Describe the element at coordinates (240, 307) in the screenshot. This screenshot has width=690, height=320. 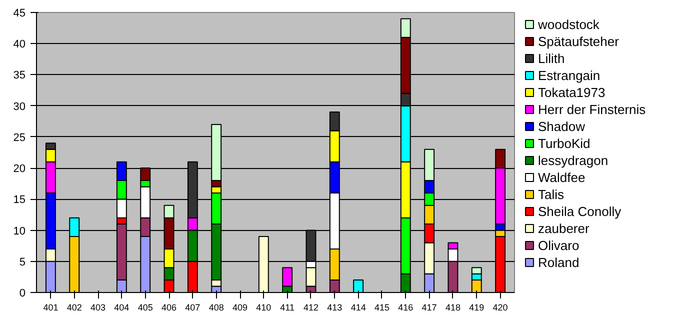
I see `x-tick-label: 409` at that location.